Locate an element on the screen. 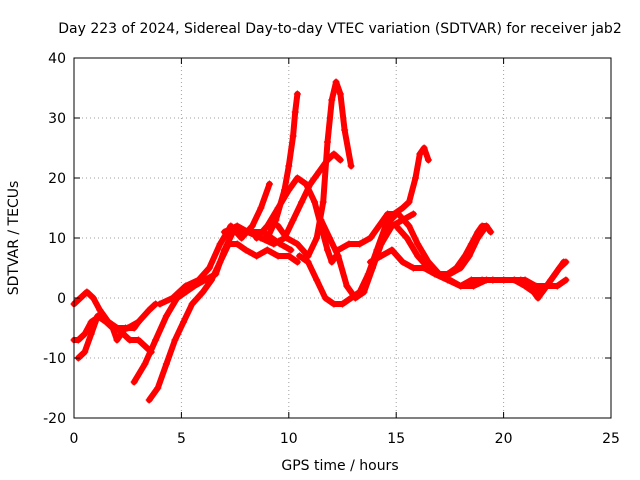 The width and height of the screenshot is (640, 480). x-tick-label: 25 is located at coordinates (611, 439).